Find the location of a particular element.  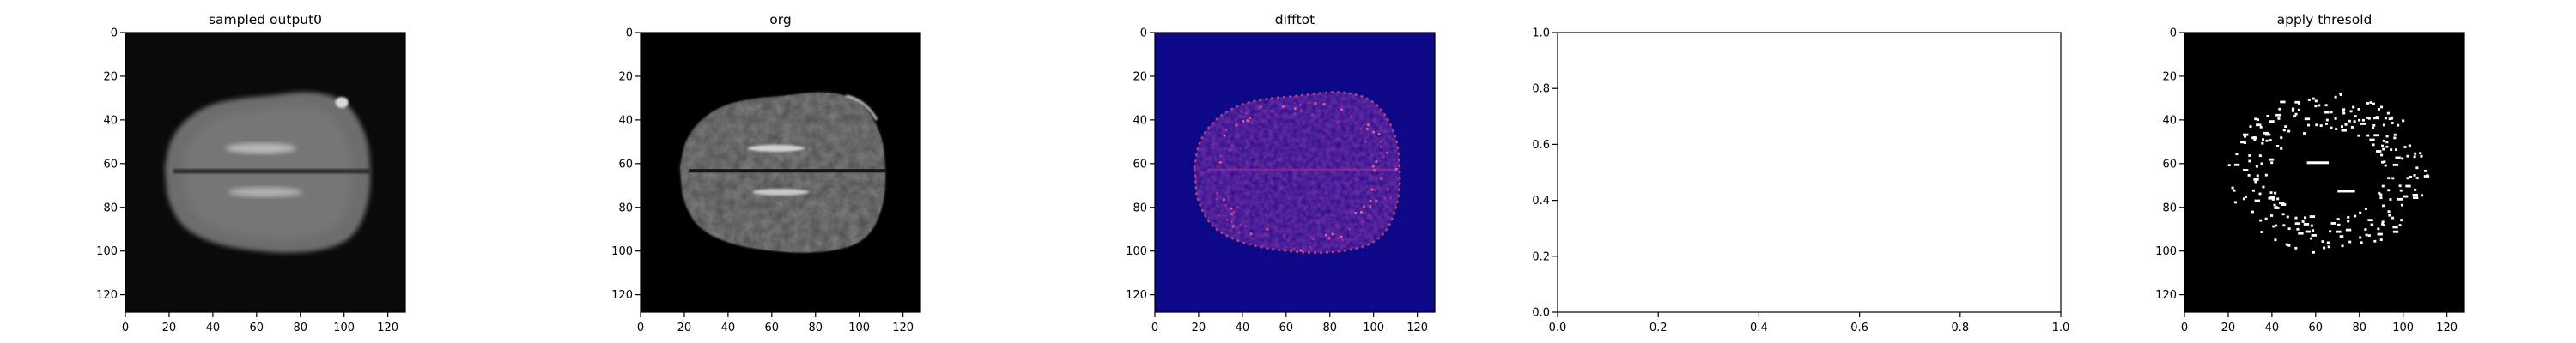

panel-3: 0 20 40 60 80 100 120 0 20 40 60 80 100 120 difftot is located at coordinates (1281, 173).